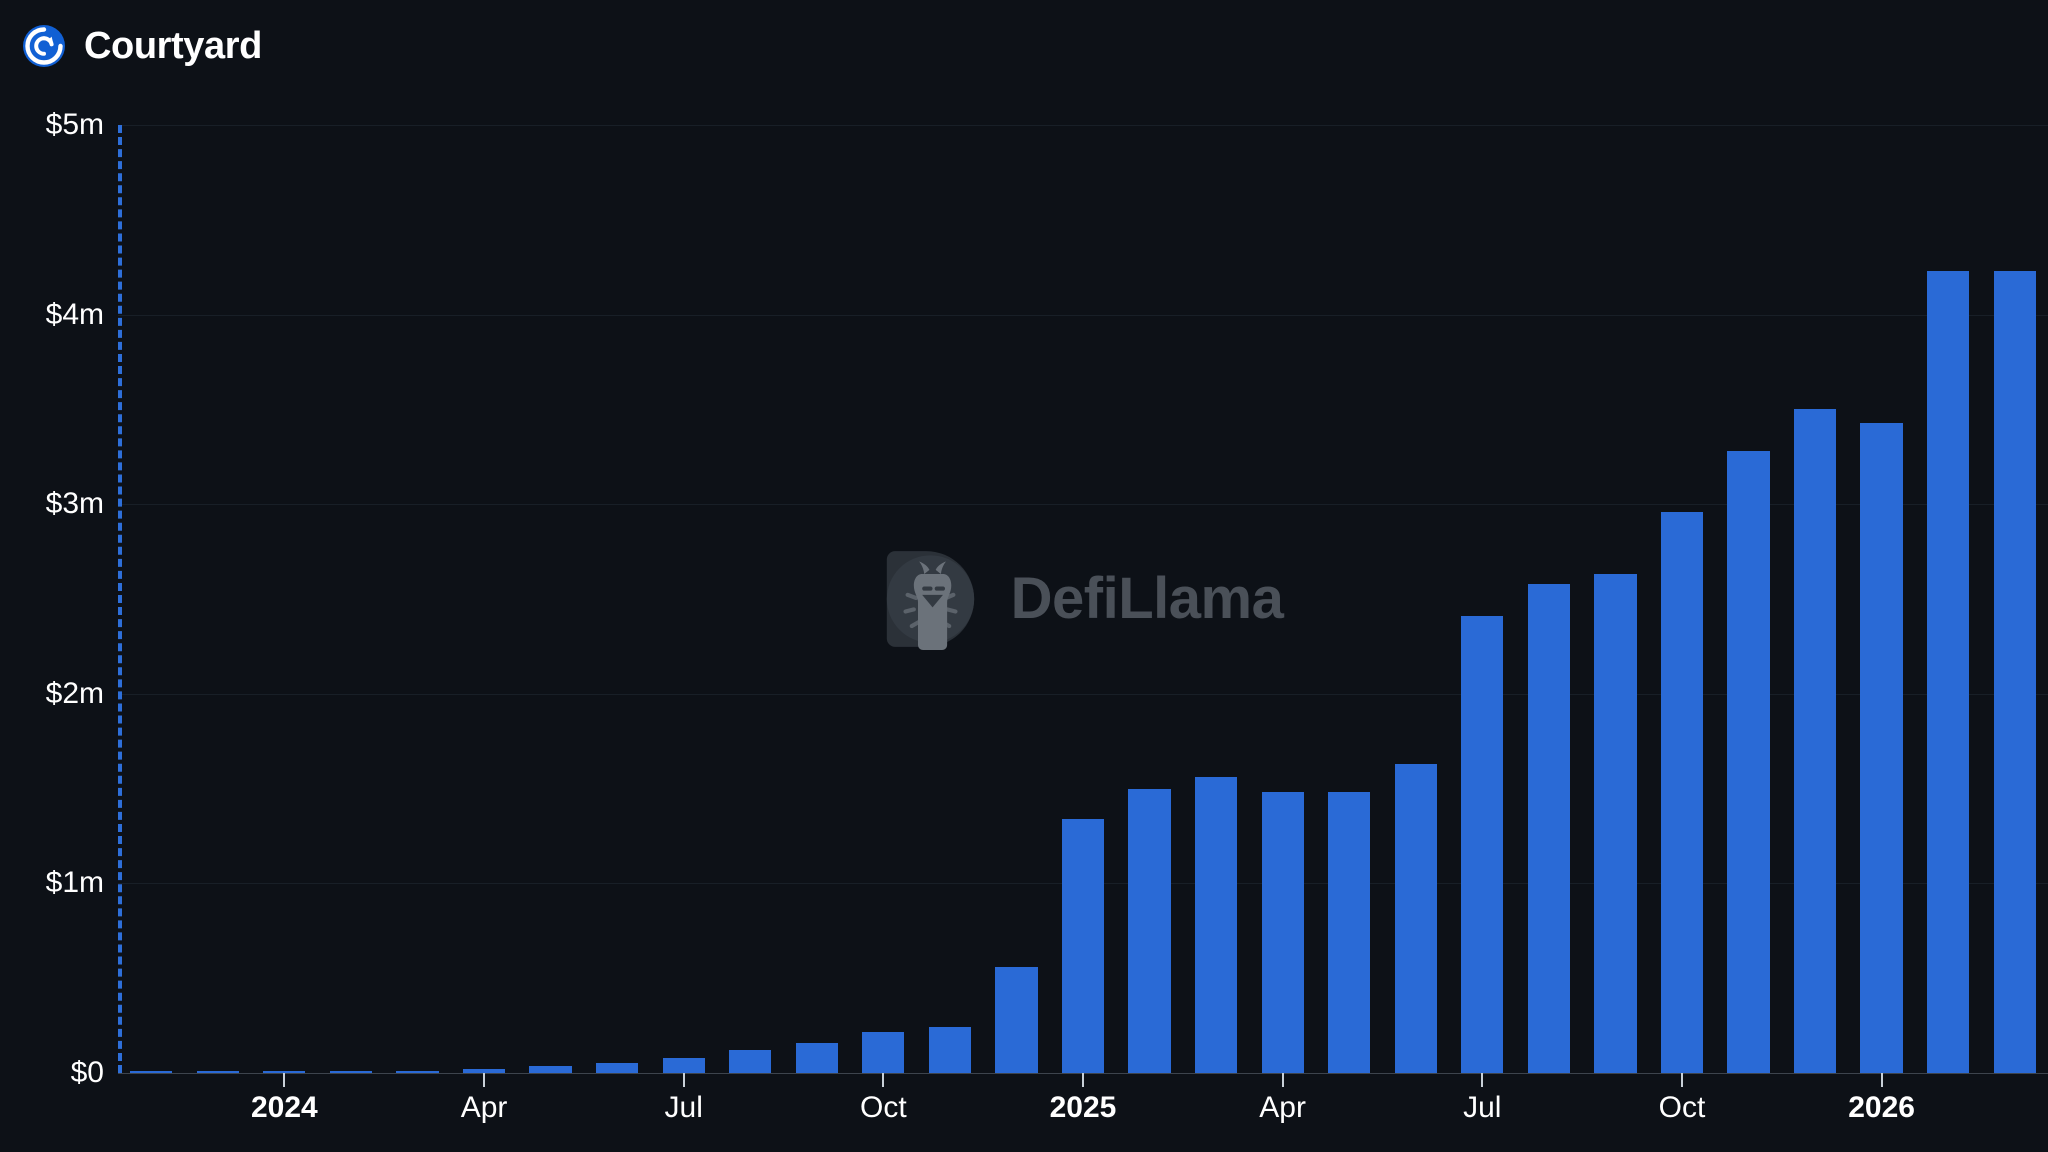  I want to click on y-axis-tick-label: $0, so click(87, 1072).